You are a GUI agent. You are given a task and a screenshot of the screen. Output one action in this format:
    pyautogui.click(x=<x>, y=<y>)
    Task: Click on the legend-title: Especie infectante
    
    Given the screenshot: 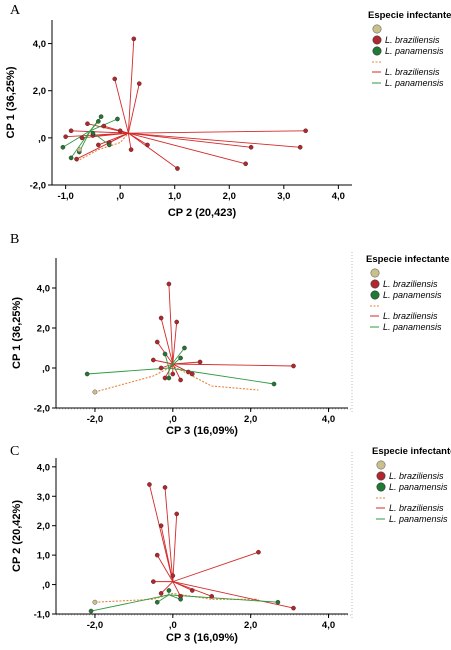 What is the action you would take?
    pyautogui.click(x=411, y=451)
    